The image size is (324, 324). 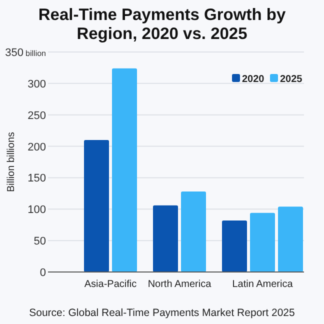 What do you see at coordinates (40, 242) in the screenshot?
I see `y-tick-label: 50` at bounding box center [40, 242].